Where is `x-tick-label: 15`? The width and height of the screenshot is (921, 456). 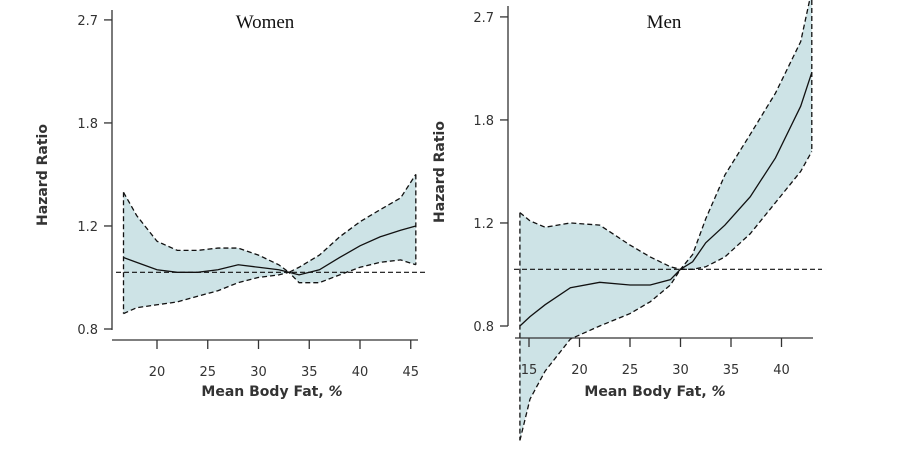
x-tick-label: 15 is located at coordinates (529, 370).